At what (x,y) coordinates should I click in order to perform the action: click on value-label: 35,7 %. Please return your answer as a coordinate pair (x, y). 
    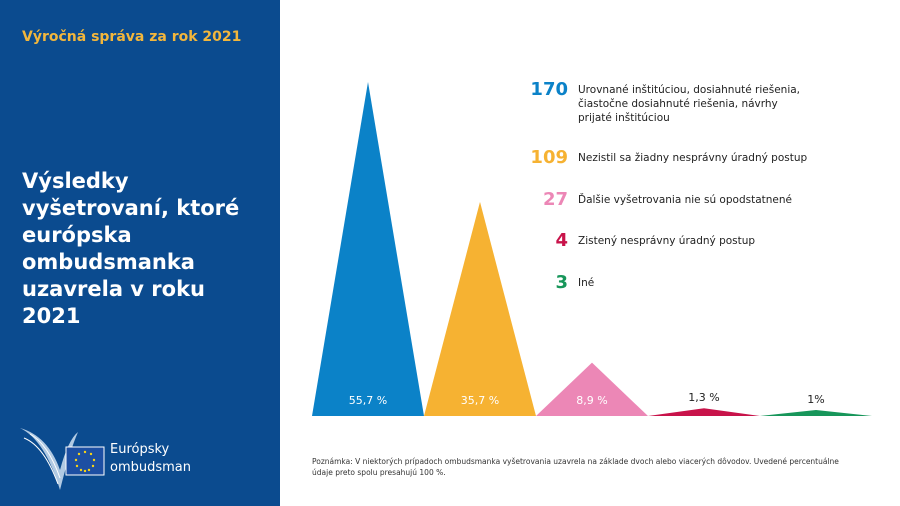
    Looking at the image, I should click on (480, 400).